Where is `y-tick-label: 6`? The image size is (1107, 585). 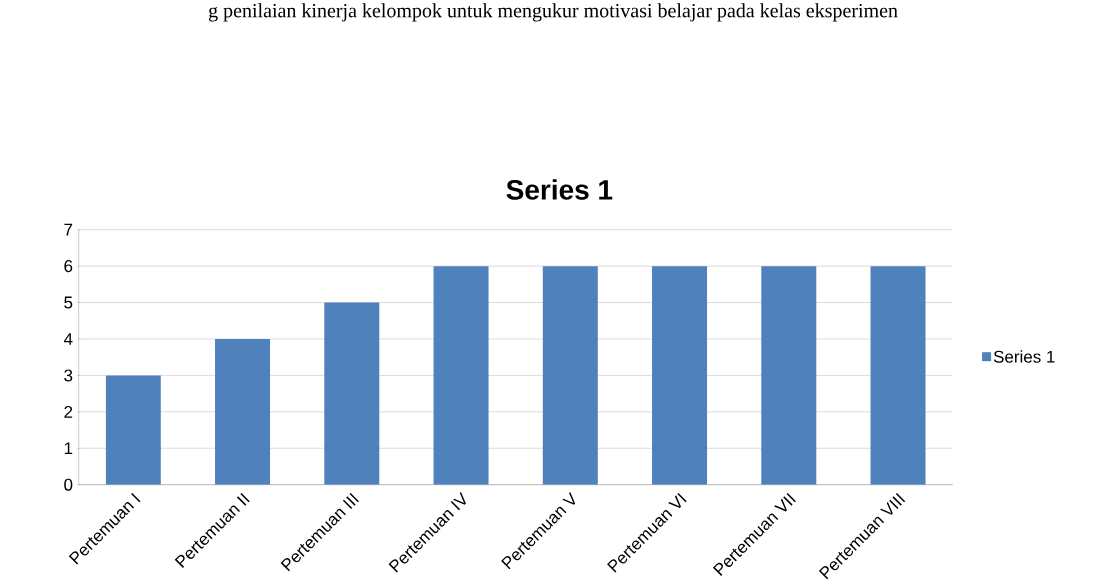 y-tick-label: 6 is located at coordinates (68, 266).